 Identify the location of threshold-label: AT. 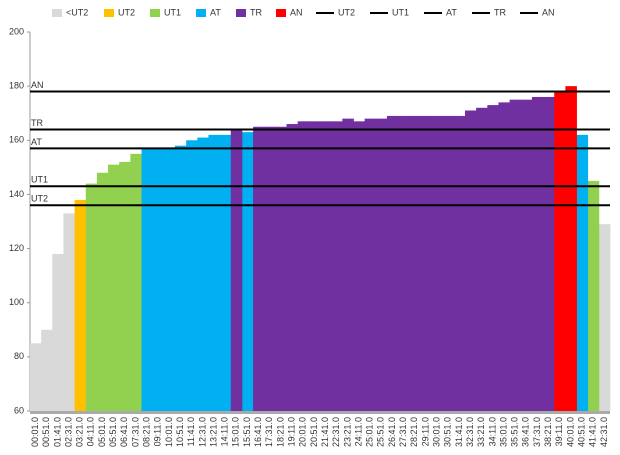
(36, 142).